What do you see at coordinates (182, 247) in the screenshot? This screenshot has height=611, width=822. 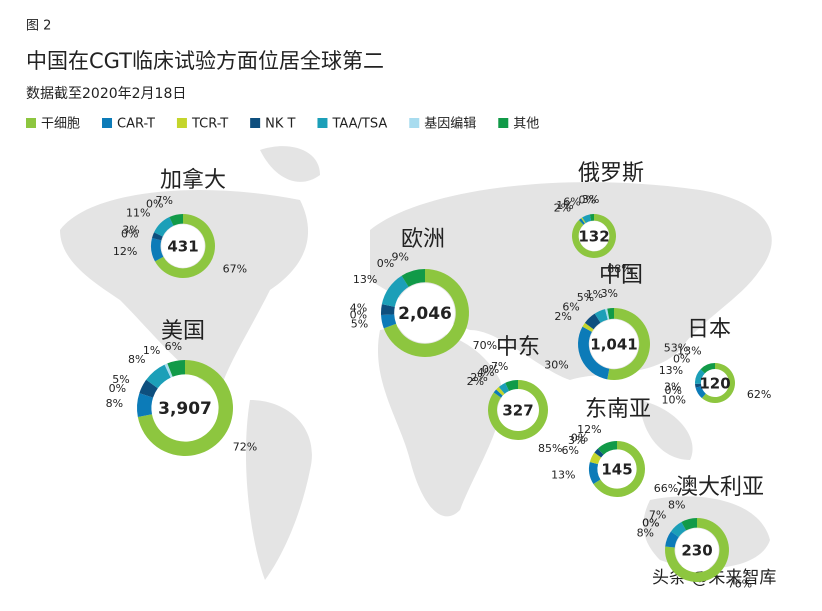 I see `donut-total: 431` at bounding box center [182, 247].